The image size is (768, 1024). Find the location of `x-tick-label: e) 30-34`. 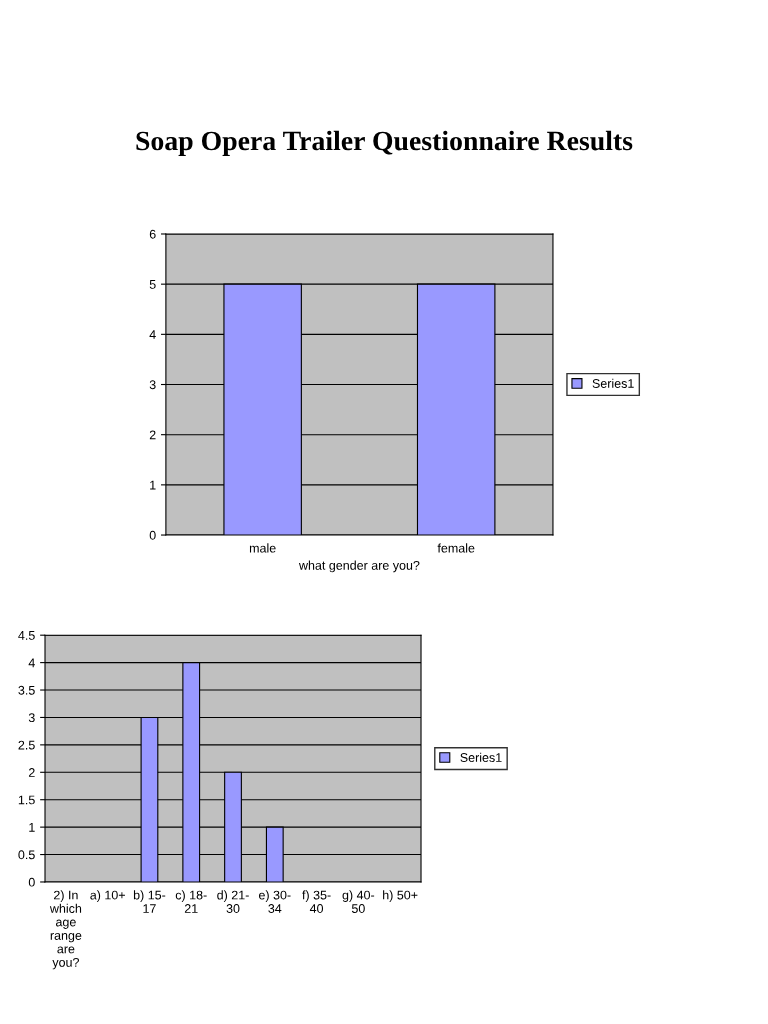

x-tick-label: e) 30-34 is located at coordinates (275, 901).